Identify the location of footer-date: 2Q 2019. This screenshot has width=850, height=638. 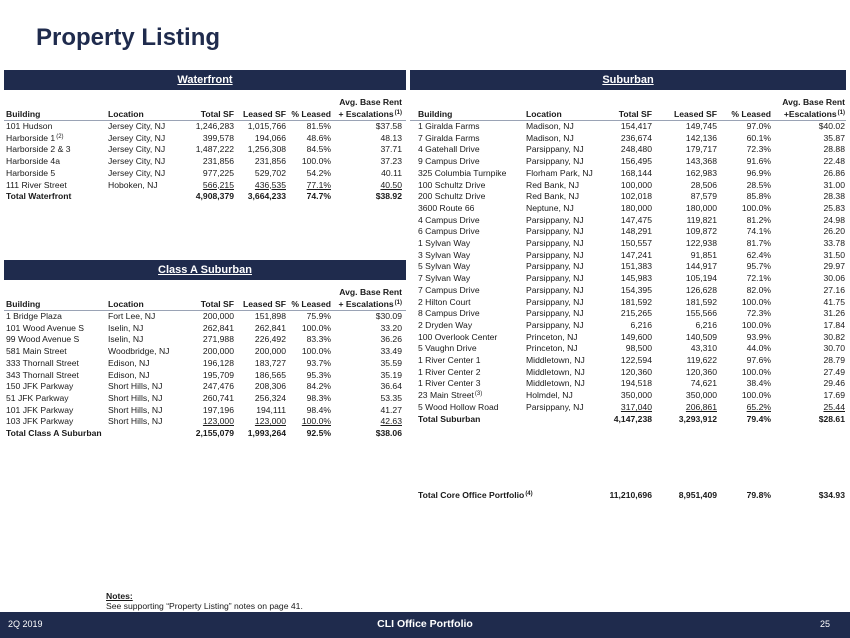
(25, 624).